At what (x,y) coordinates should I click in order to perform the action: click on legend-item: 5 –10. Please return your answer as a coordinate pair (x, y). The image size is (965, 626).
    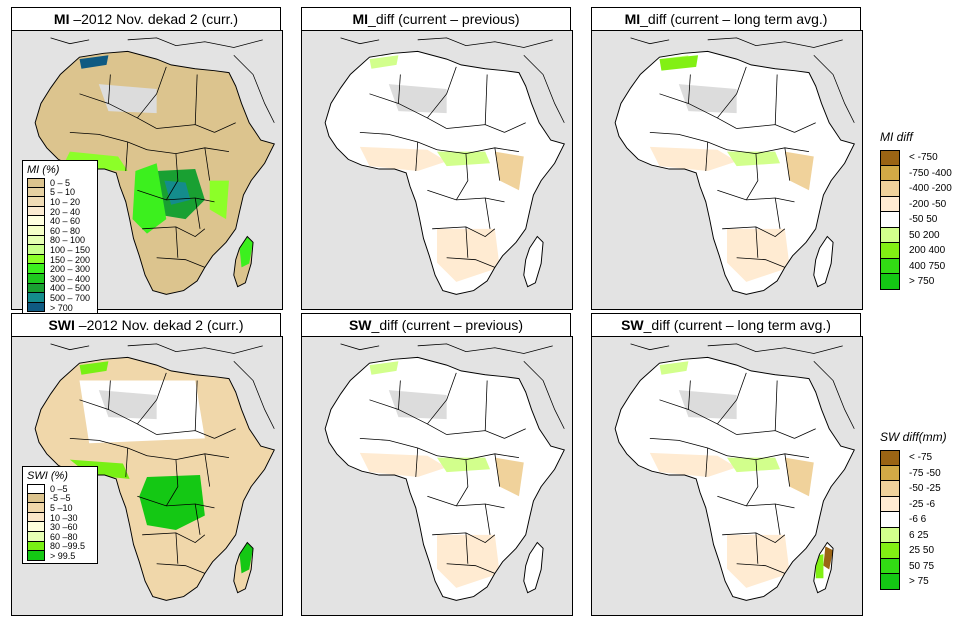
    Looking at the image, I should click on (60, 508).